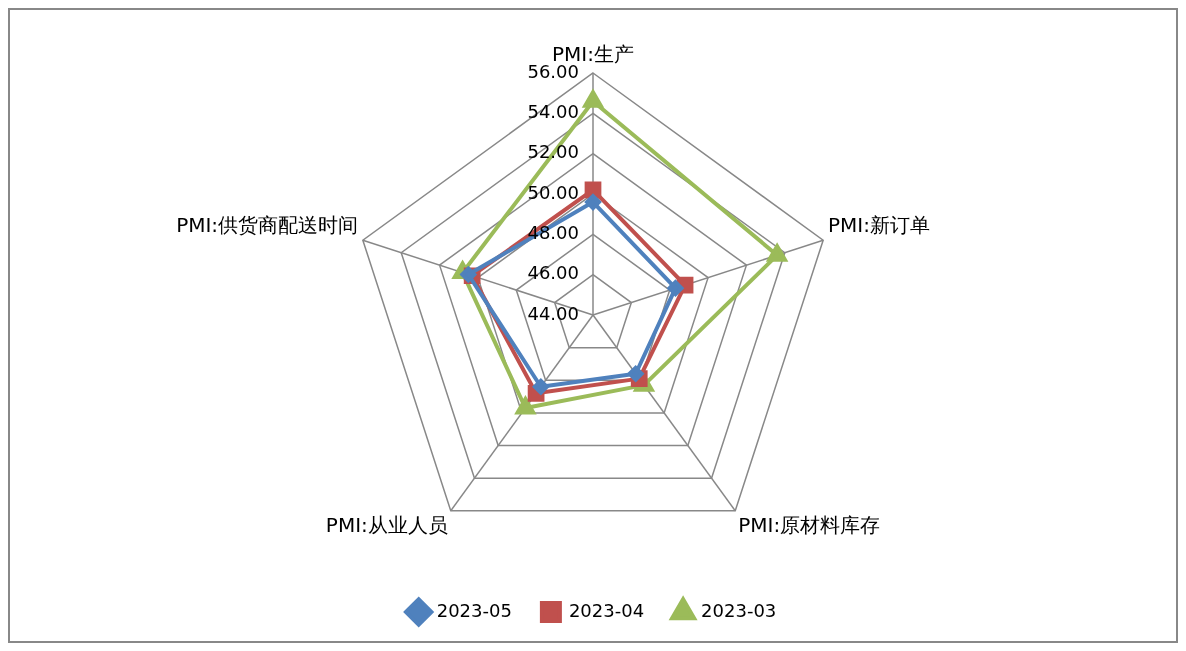 This screenshot has height=651, width=1186. Describe the element at coordinates (606, 610) in the screenshot. I see `legend-label: 2023-04` at that location.